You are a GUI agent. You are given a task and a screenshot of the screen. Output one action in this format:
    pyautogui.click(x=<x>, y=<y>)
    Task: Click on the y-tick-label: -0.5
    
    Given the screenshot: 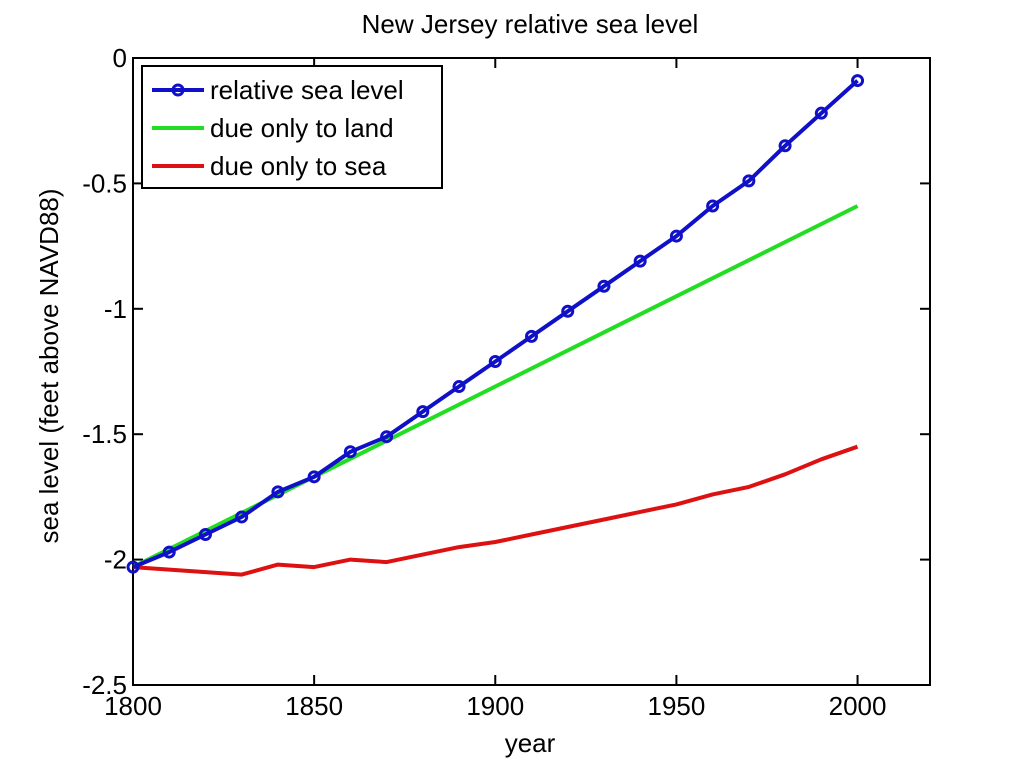 What is the action you would take?
    pyautogui.click(x=104, y=183)
    